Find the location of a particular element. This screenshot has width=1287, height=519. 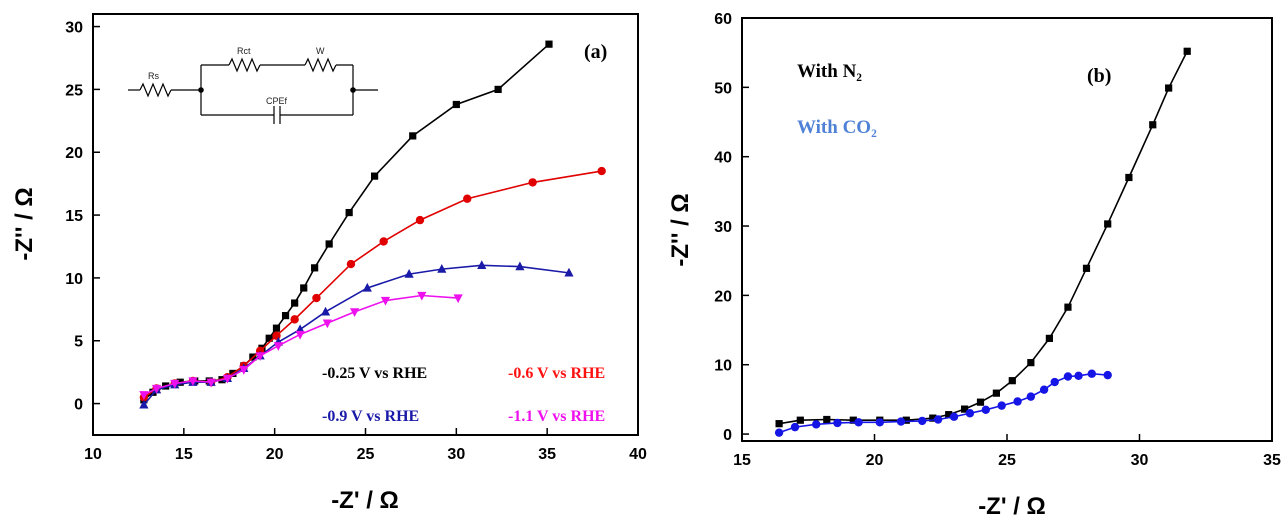

panel-a-label: (a) is located at coordinates (595, 52).